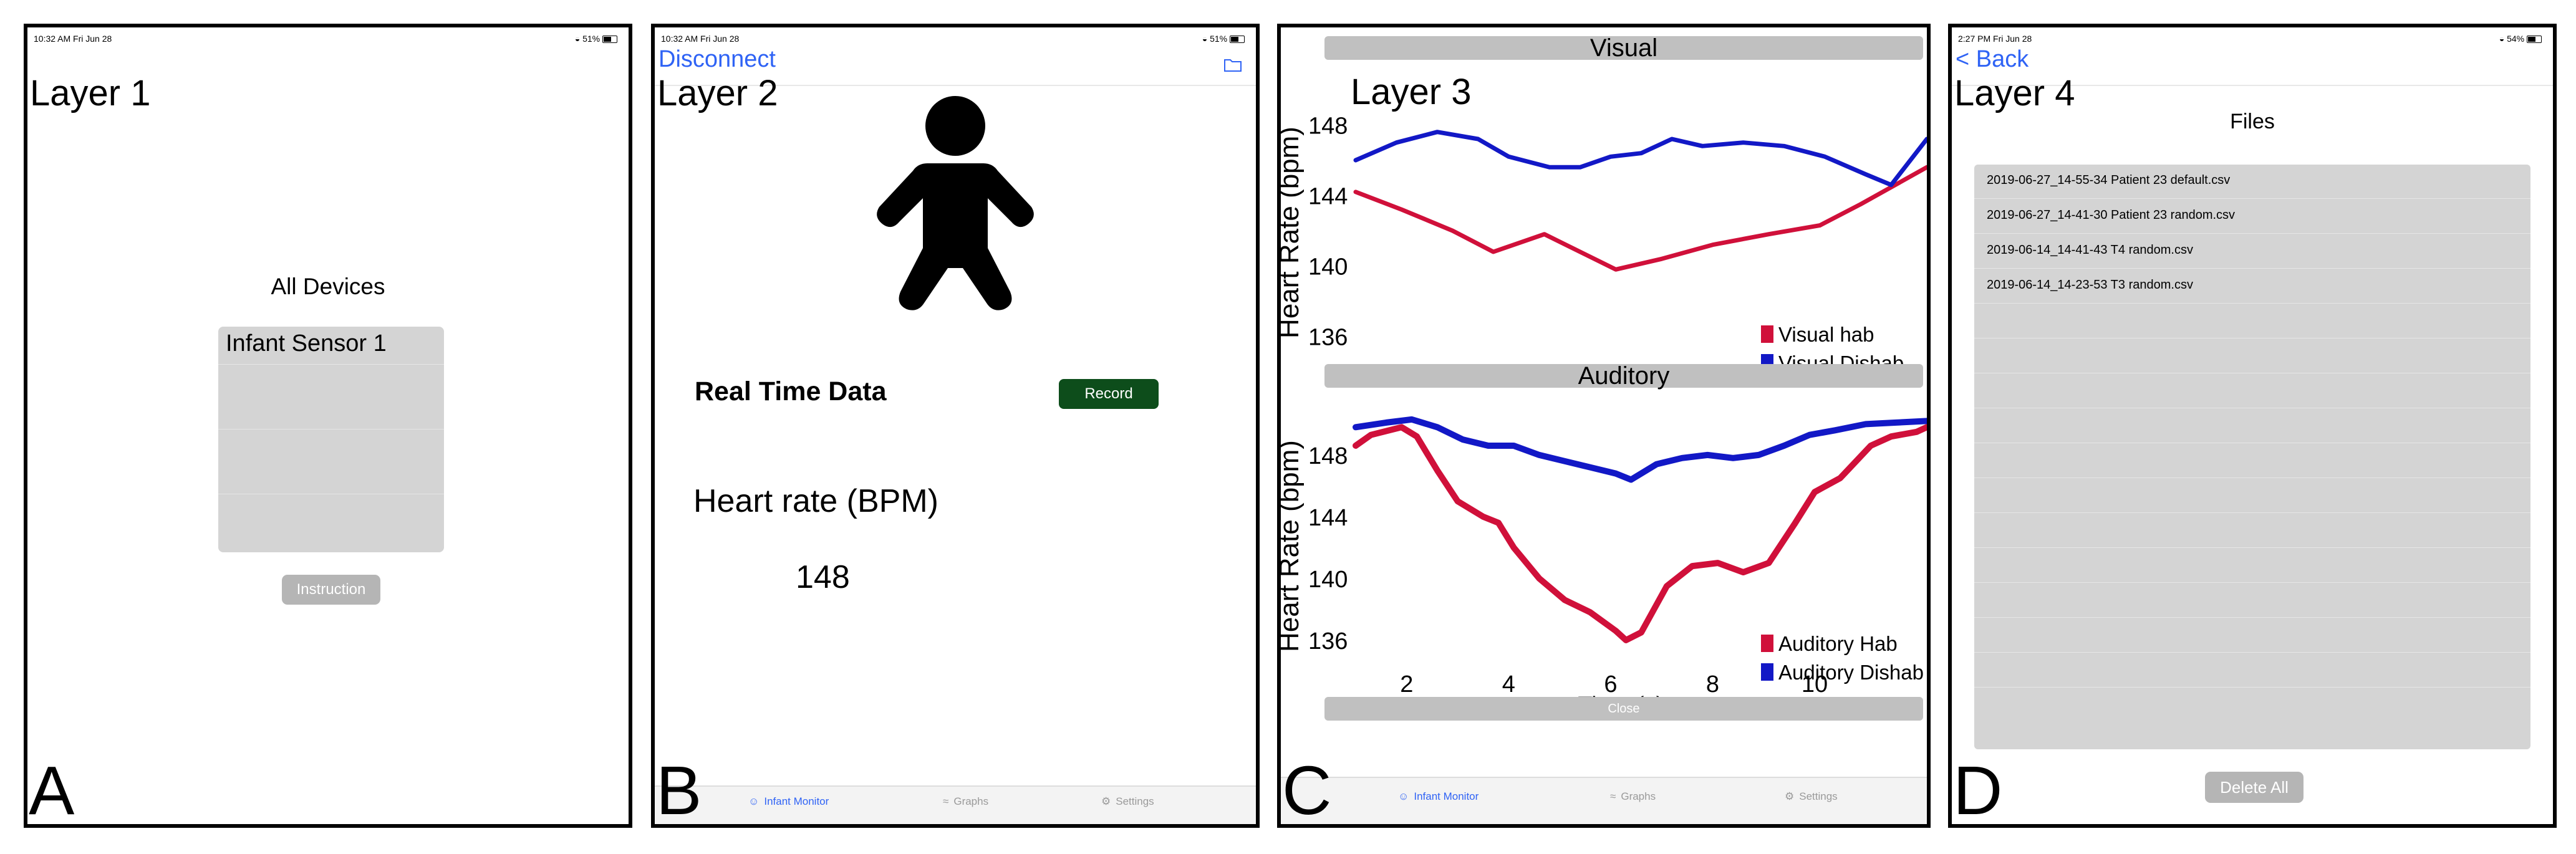 The image size is (2576, 854). Describe the element at coordinates (823, 577) in the screenshot. I see `heart-rate-value: 148` at that location.